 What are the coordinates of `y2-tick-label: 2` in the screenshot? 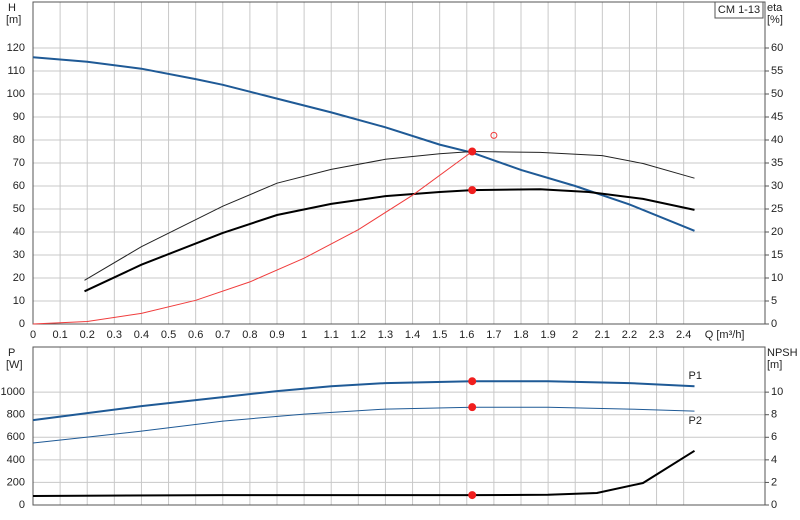 It's located at (774, 482).